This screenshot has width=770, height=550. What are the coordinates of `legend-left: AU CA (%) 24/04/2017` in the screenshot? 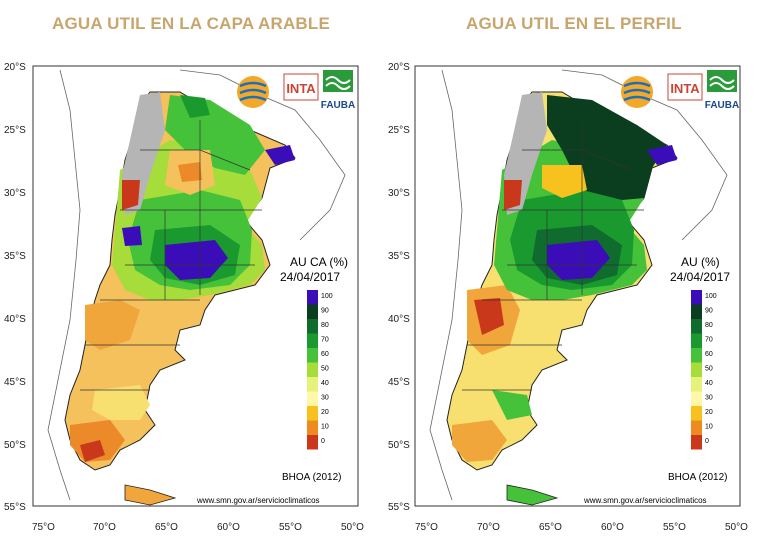 It's located at (314, 269).